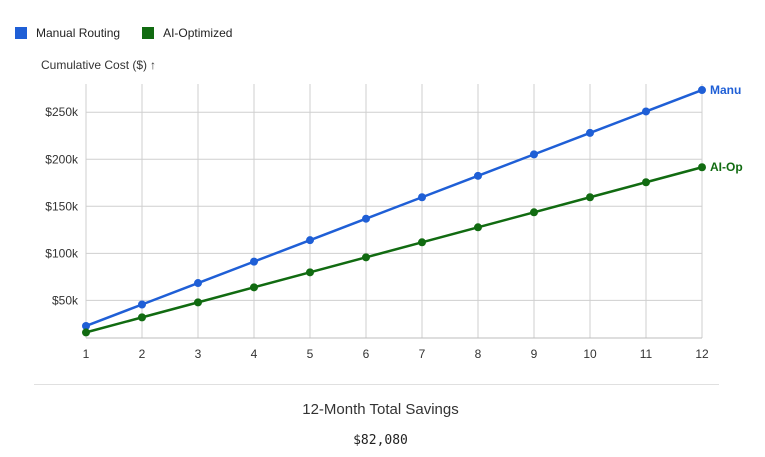 The height and width of the screenshot is (457, 765). Describe the element at coordinates (422, 354) in the screenshot. I see `x-tick-label-7: 7` at that location.